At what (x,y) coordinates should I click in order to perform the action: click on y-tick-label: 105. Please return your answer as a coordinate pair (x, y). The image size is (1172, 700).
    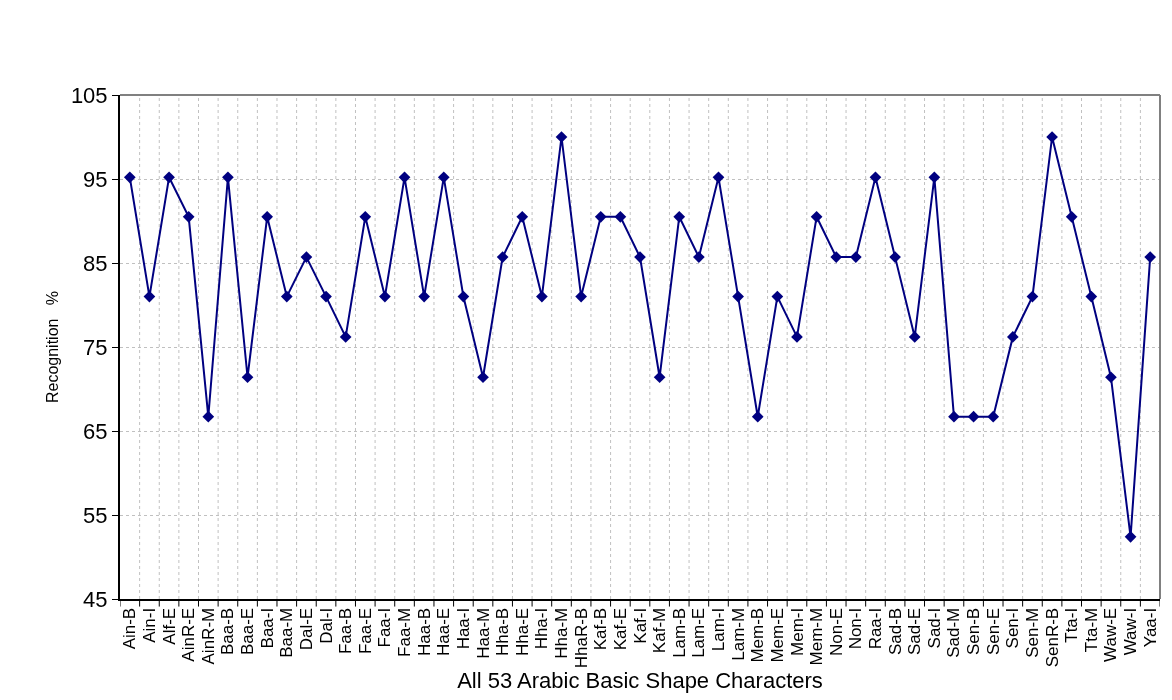
    Looking at the image, I should click on (89, 95).